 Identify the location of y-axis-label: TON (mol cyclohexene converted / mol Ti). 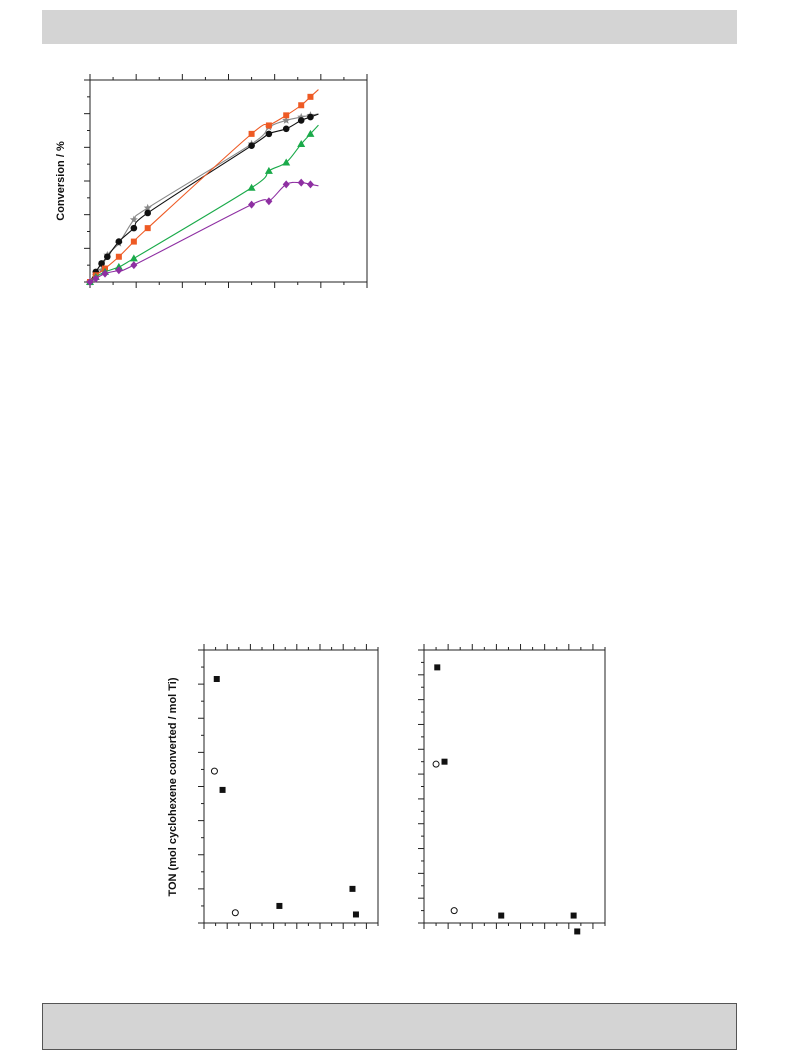
(173, 786).